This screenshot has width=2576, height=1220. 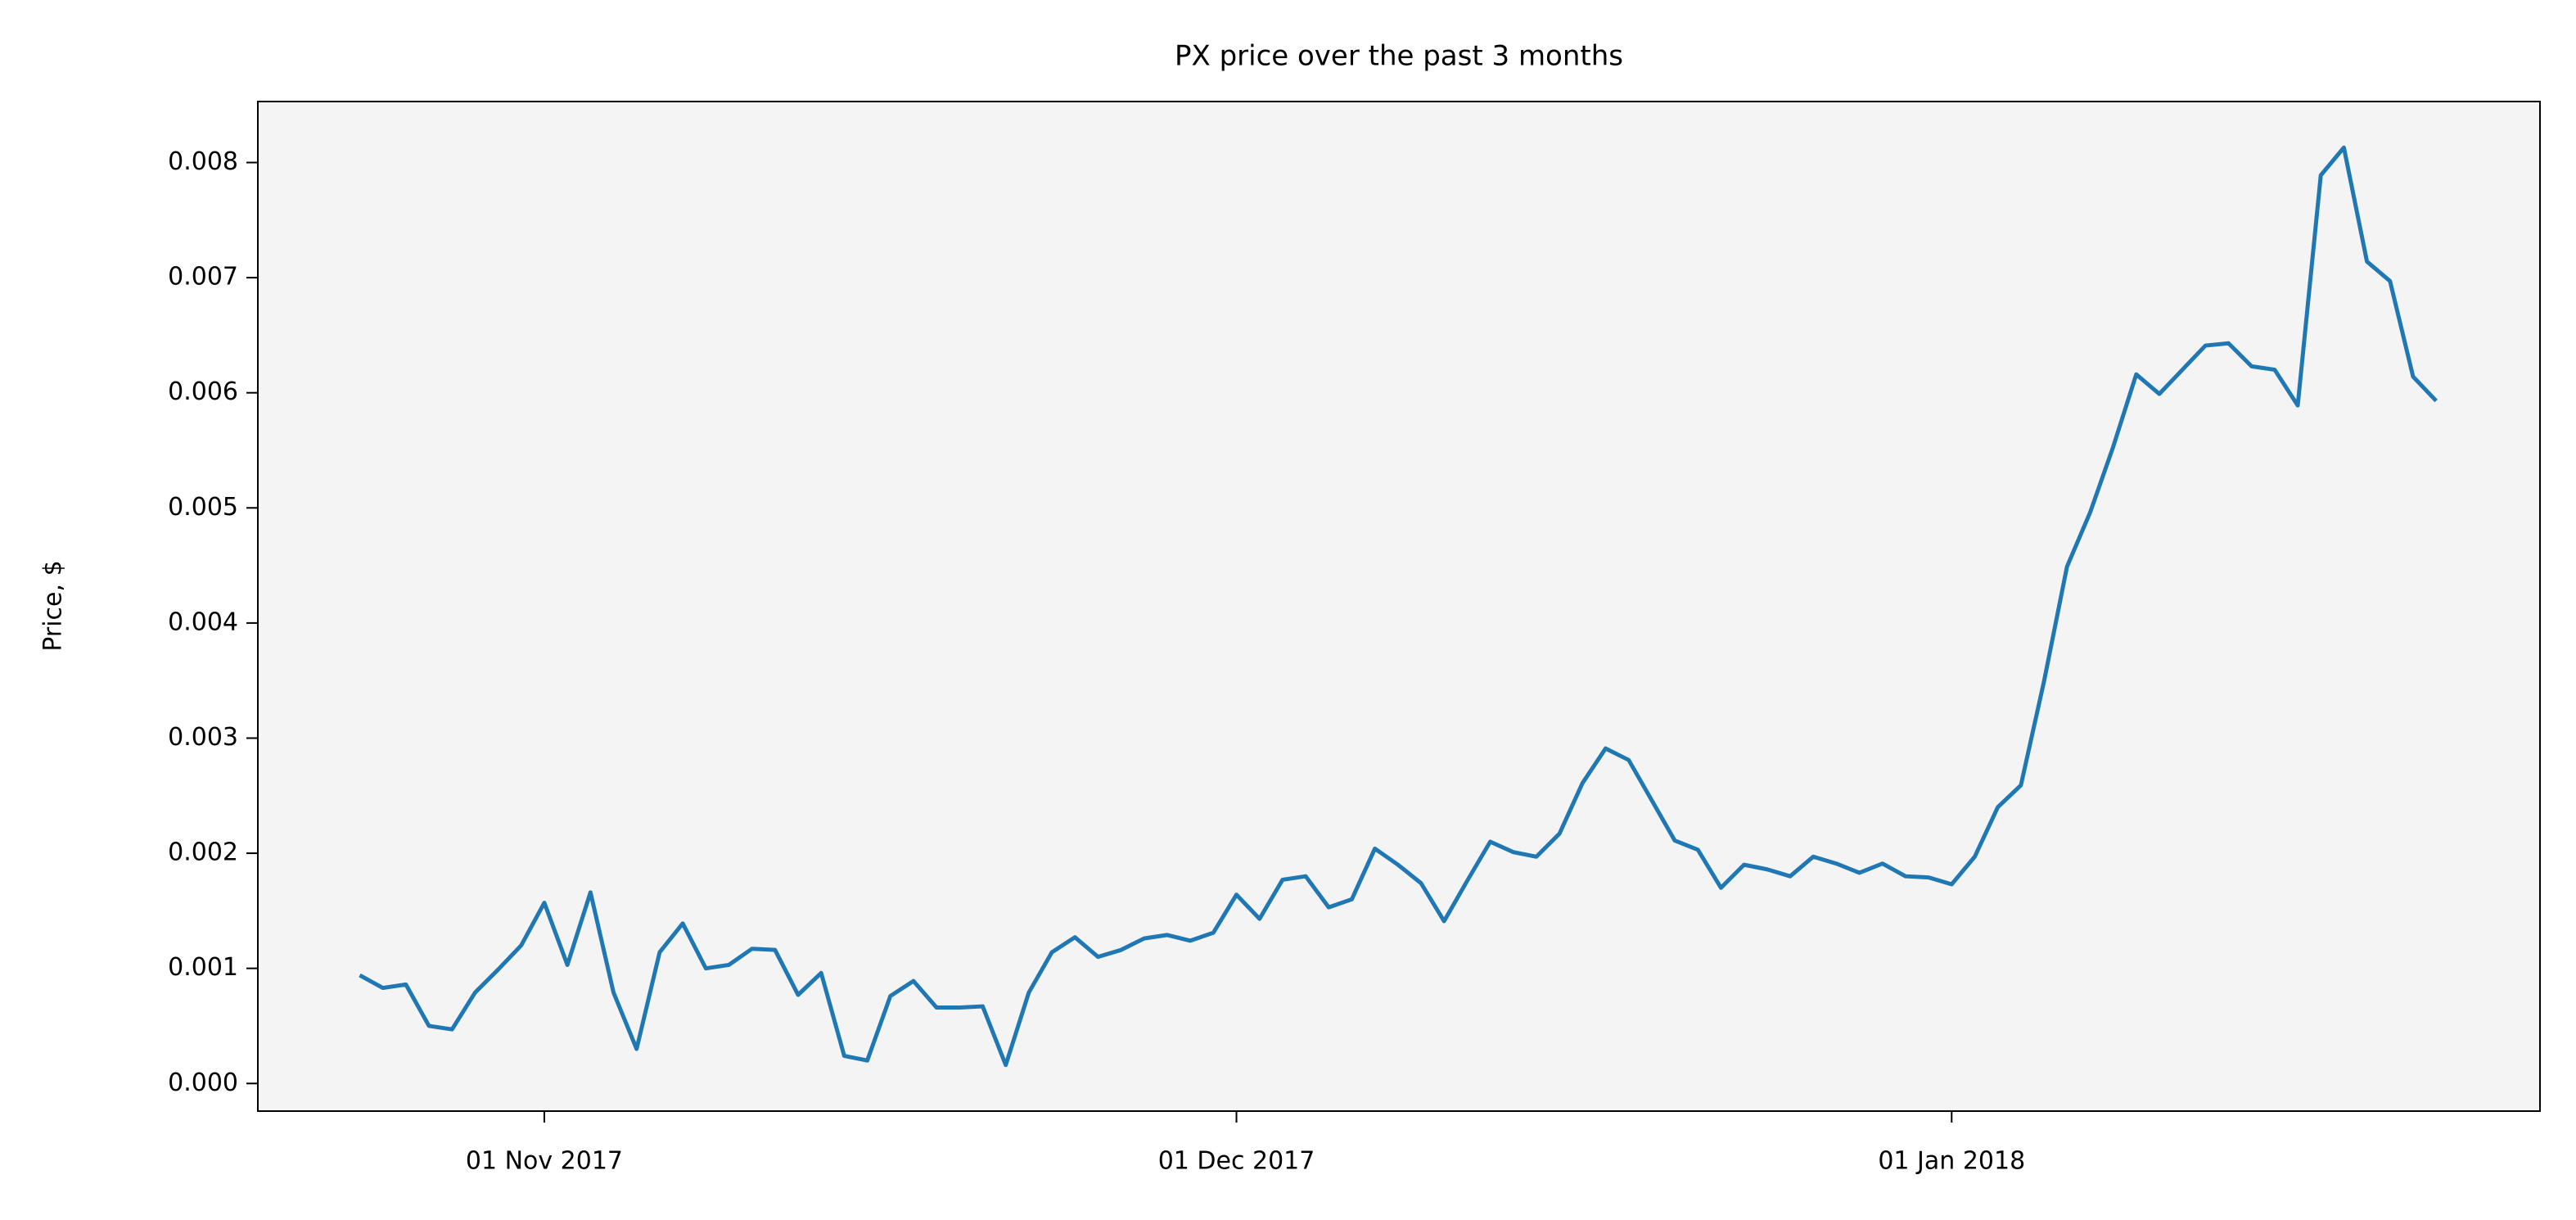 What do you see at coordinates (1951, 1161) in the screenshot?
I see `x-tick-label: 01 Jan 2018` at bounding box center [1951, 1161].